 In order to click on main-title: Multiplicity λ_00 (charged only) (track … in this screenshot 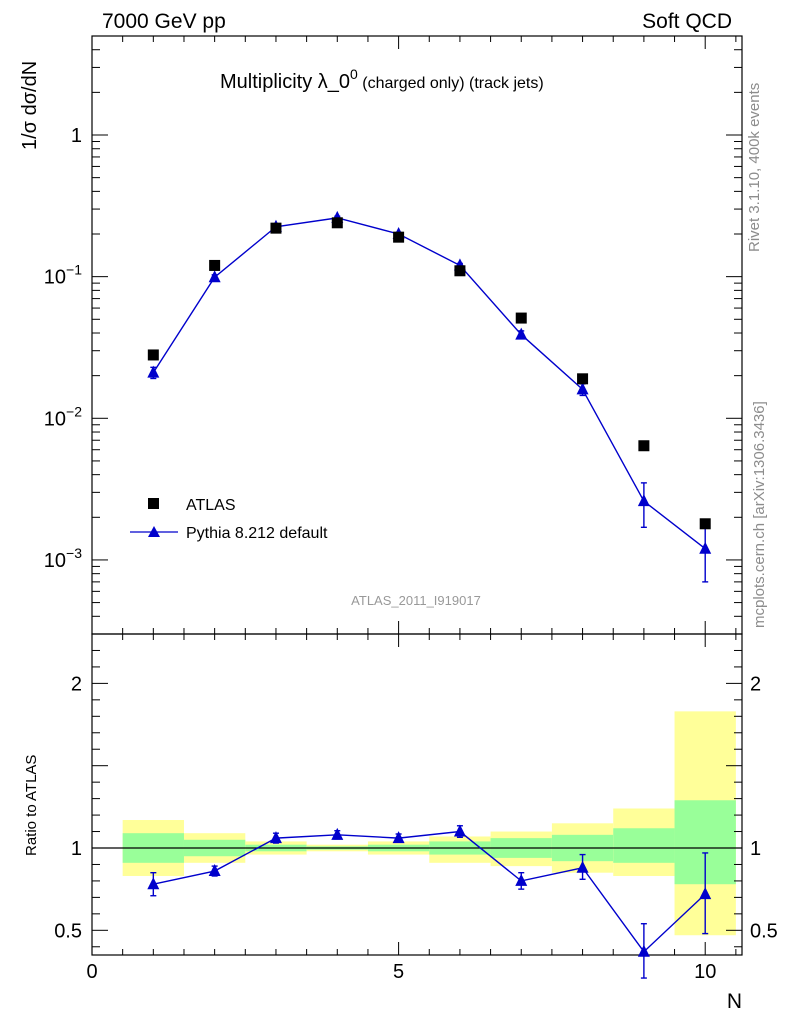, I will do `click(382, 79)`.